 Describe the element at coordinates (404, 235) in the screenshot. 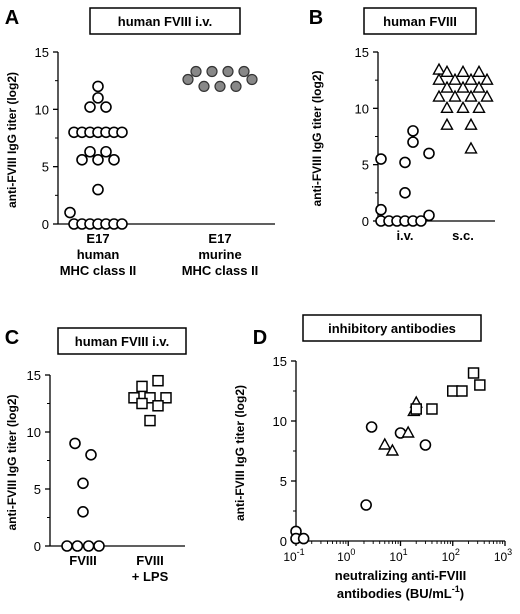

I see `category-label: i.v.` at that location.